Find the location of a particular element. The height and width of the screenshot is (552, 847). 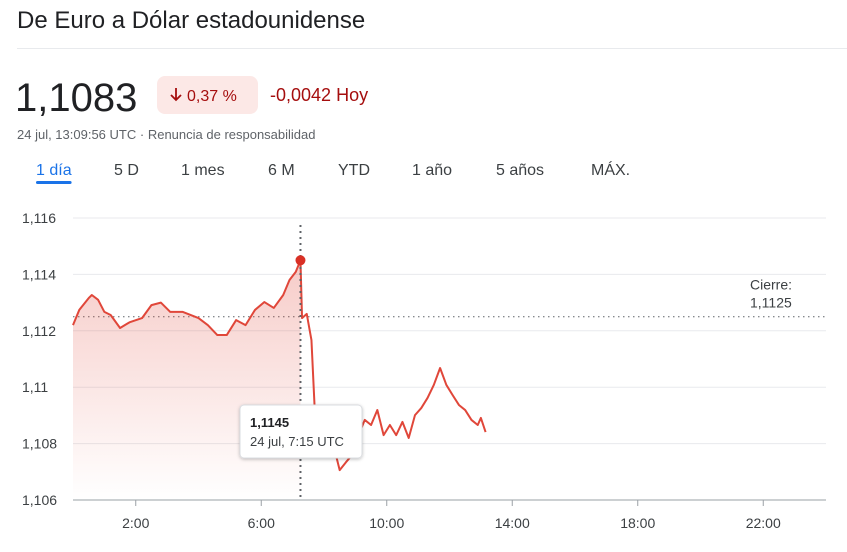

tooltip-value: 1,1145 is located at coordinates (269, 422).